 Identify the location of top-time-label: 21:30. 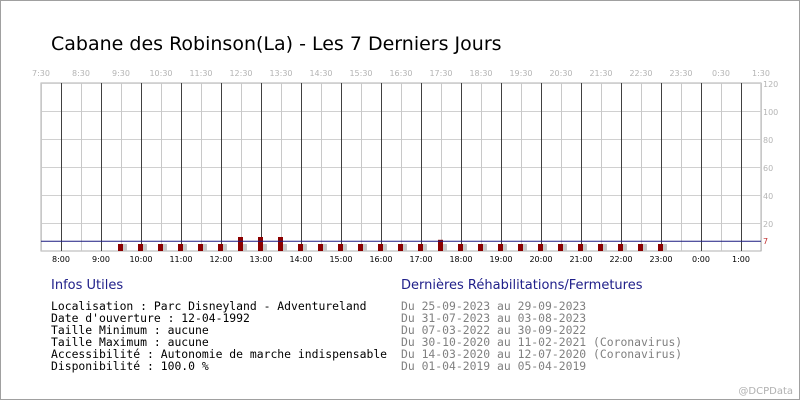
(600, 73).